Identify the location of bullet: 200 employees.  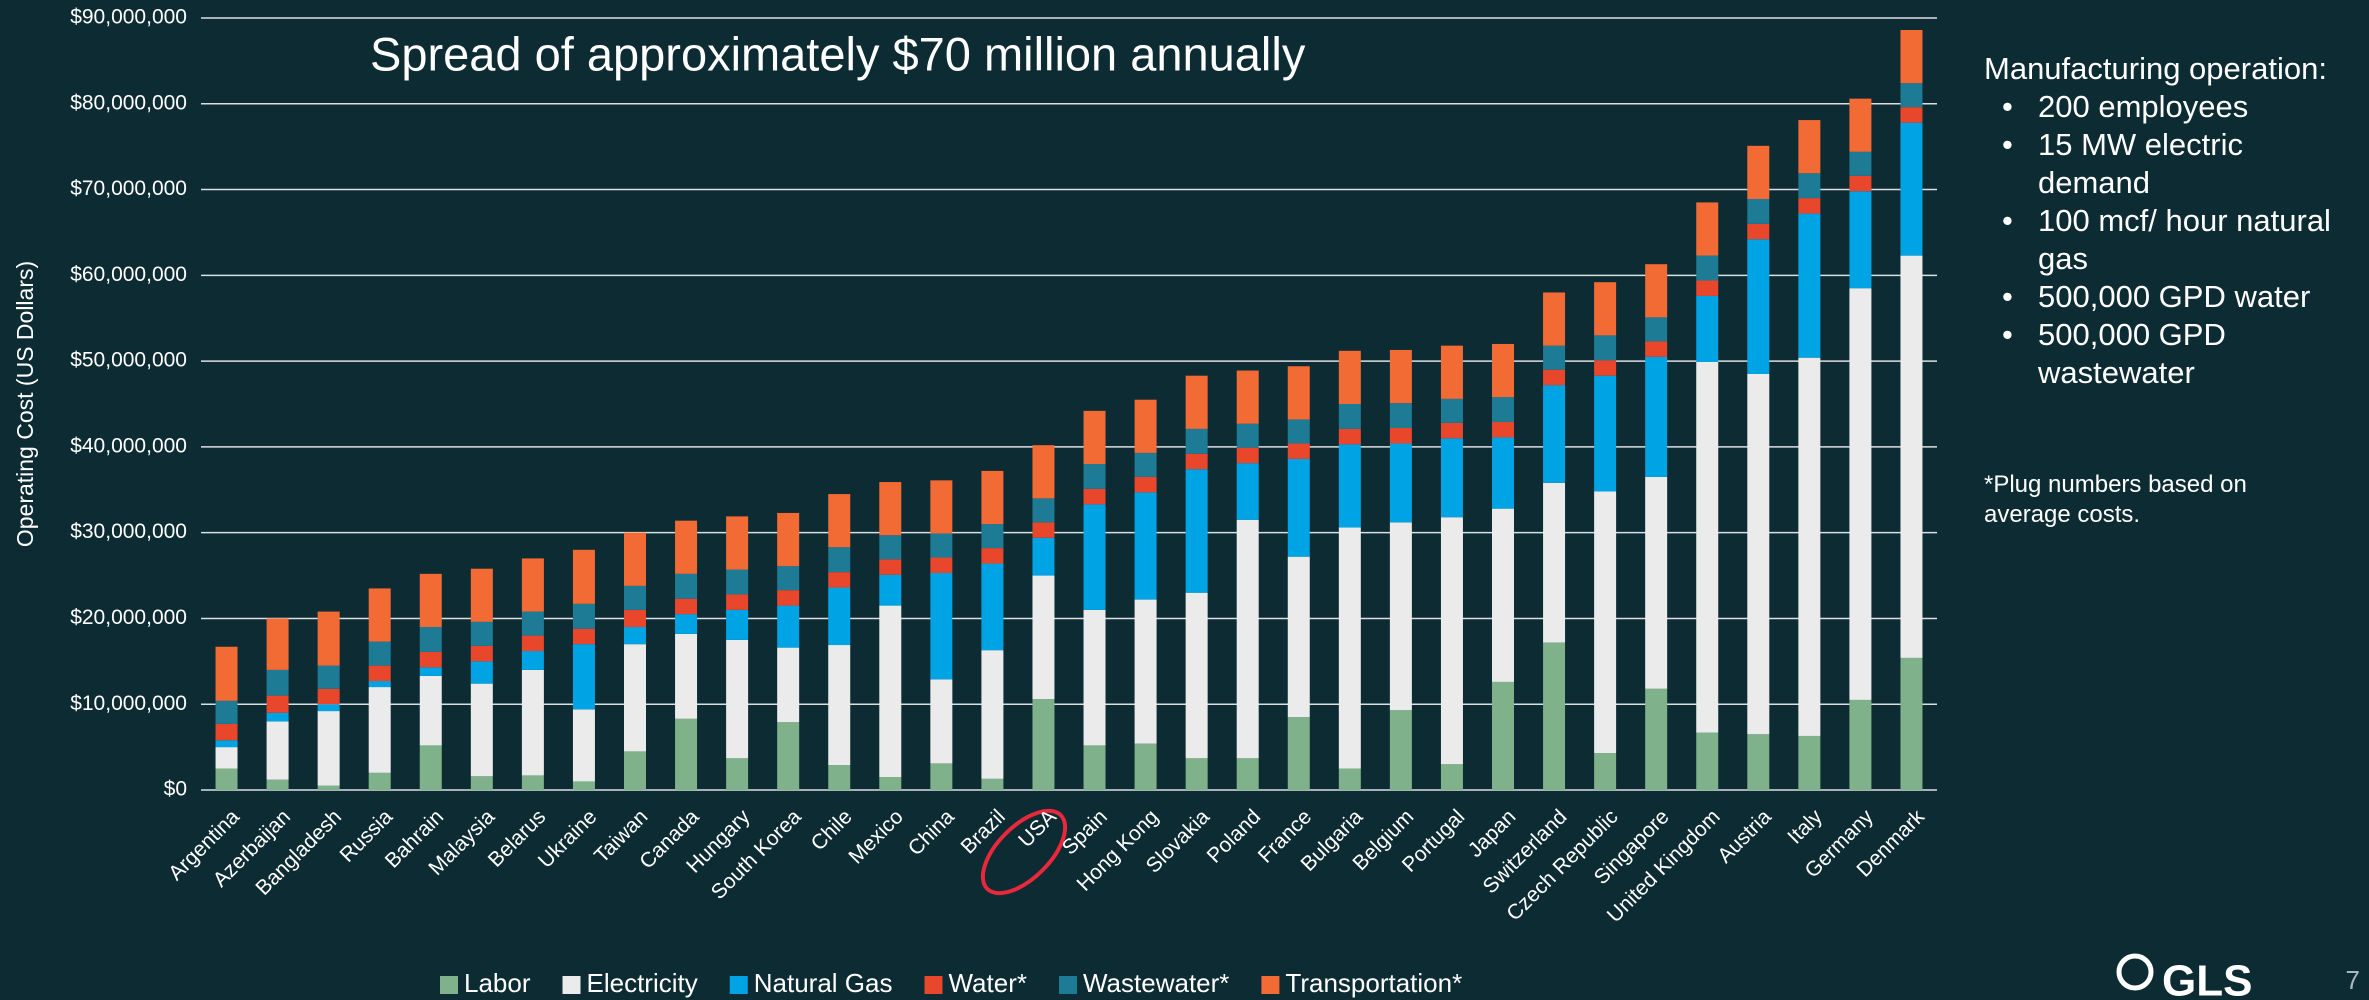
(2173, 107).